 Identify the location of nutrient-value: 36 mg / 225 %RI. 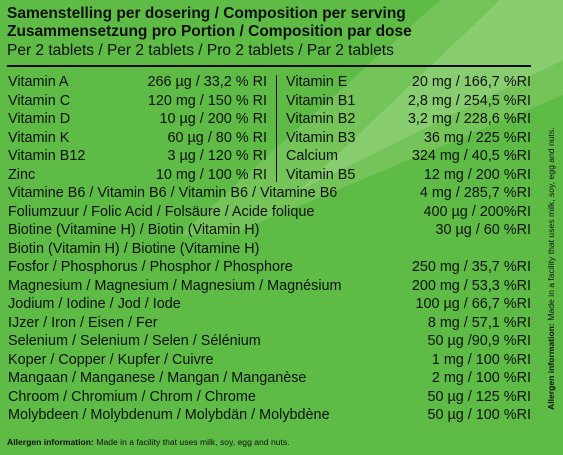
(477, 137).